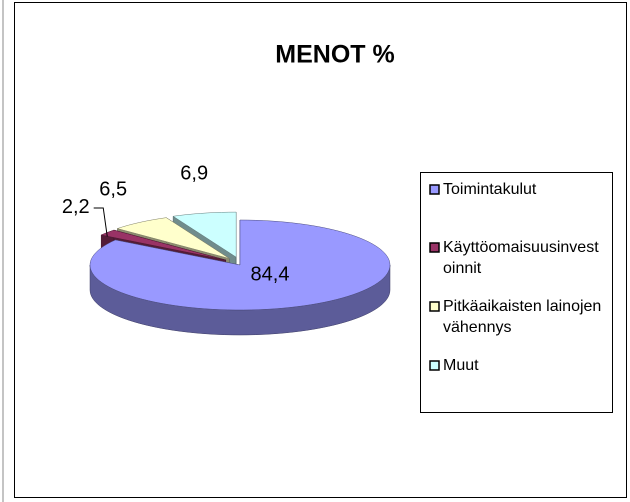  What do you see at coordinates (521, 247) in the screenshot?
I see `legend-label-line: Käyttöomaisuusinvest` at bounding box center [521, 247].